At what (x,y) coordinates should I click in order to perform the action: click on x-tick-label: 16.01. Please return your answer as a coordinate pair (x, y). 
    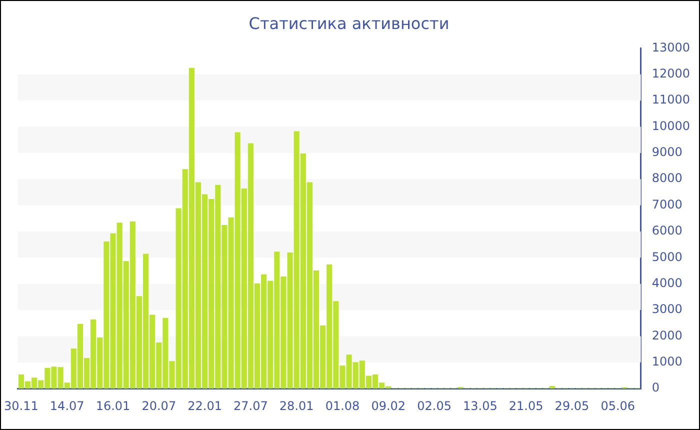
    Looking at the image, I should click on (113, 405).